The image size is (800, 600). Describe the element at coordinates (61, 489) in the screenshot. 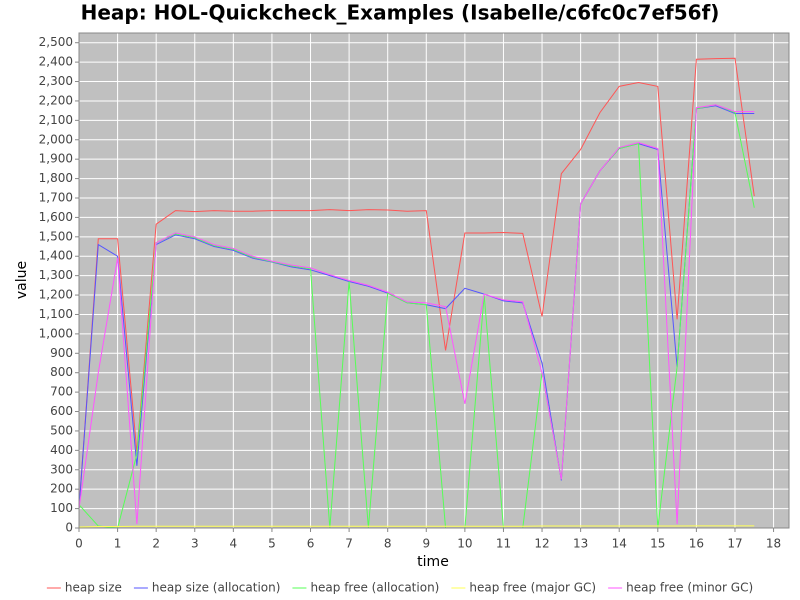

I see `y-tick-label: 200` at that location.